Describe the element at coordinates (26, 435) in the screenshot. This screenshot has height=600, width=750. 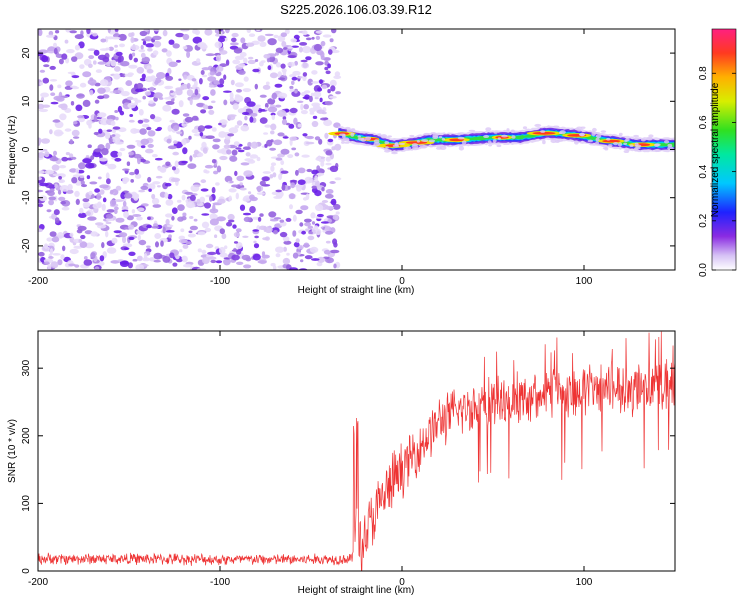
I see `snr-y-tick-label: 200` at that location.